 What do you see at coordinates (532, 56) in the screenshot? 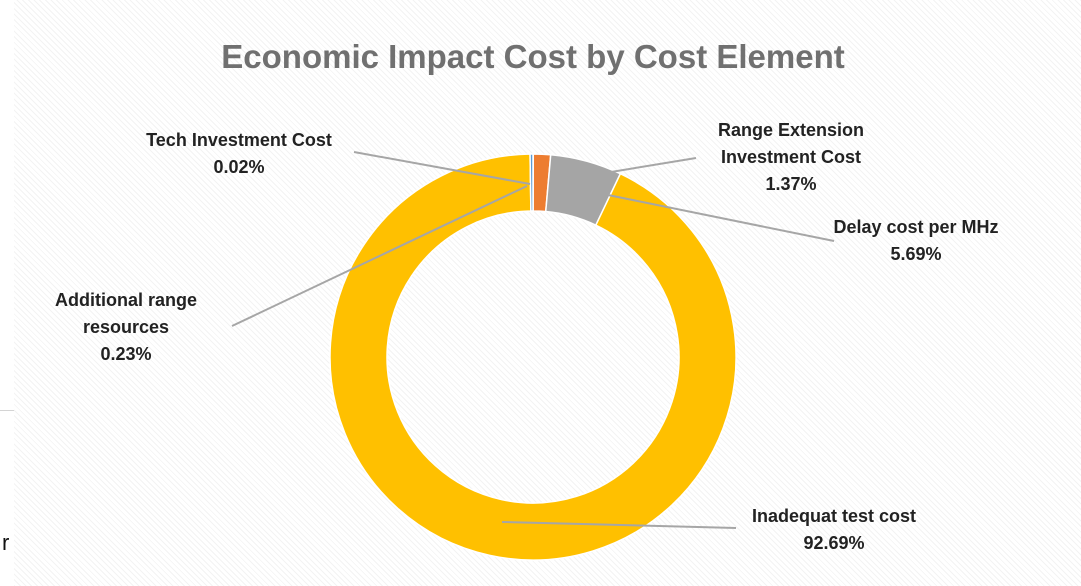
I see `chart-title: Economic Impact Cost by Cost Element` at bounding box center [532, 56].